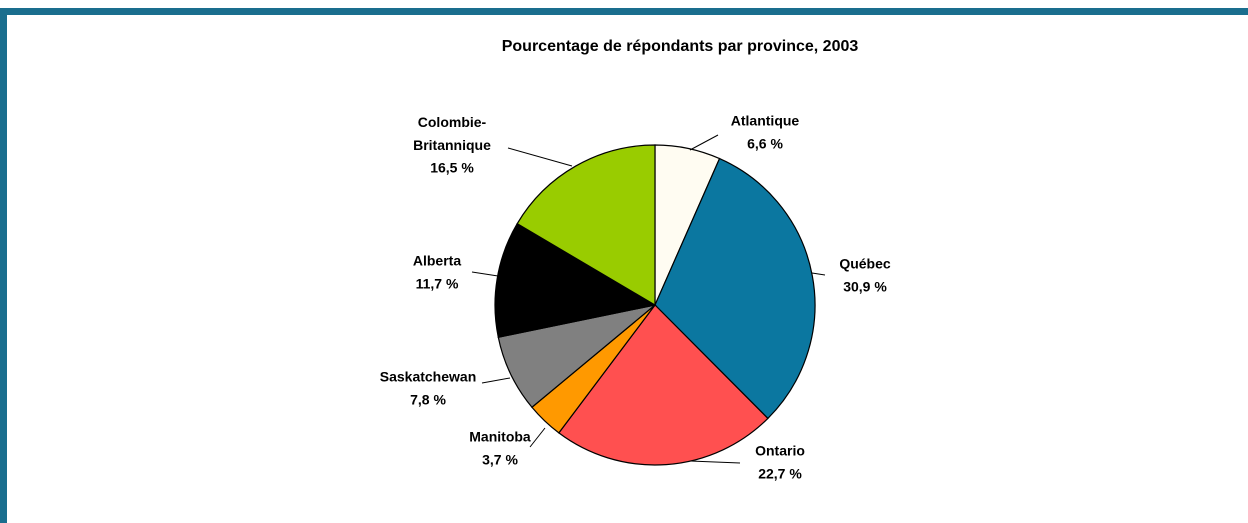  I want to click on slice-label: Ontario, so click(780, 451).